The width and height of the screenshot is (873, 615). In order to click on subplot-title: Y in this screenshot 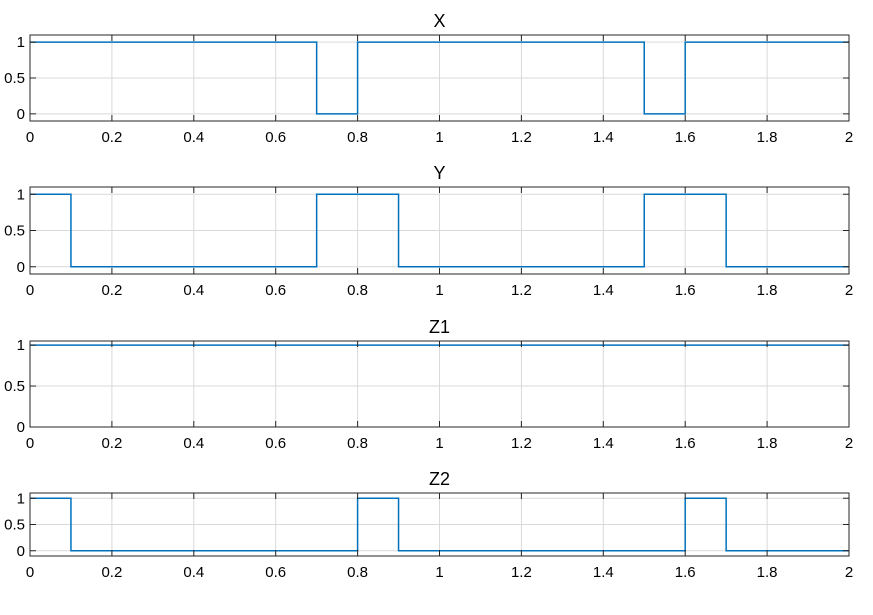, I will do `click(439, 173)`.